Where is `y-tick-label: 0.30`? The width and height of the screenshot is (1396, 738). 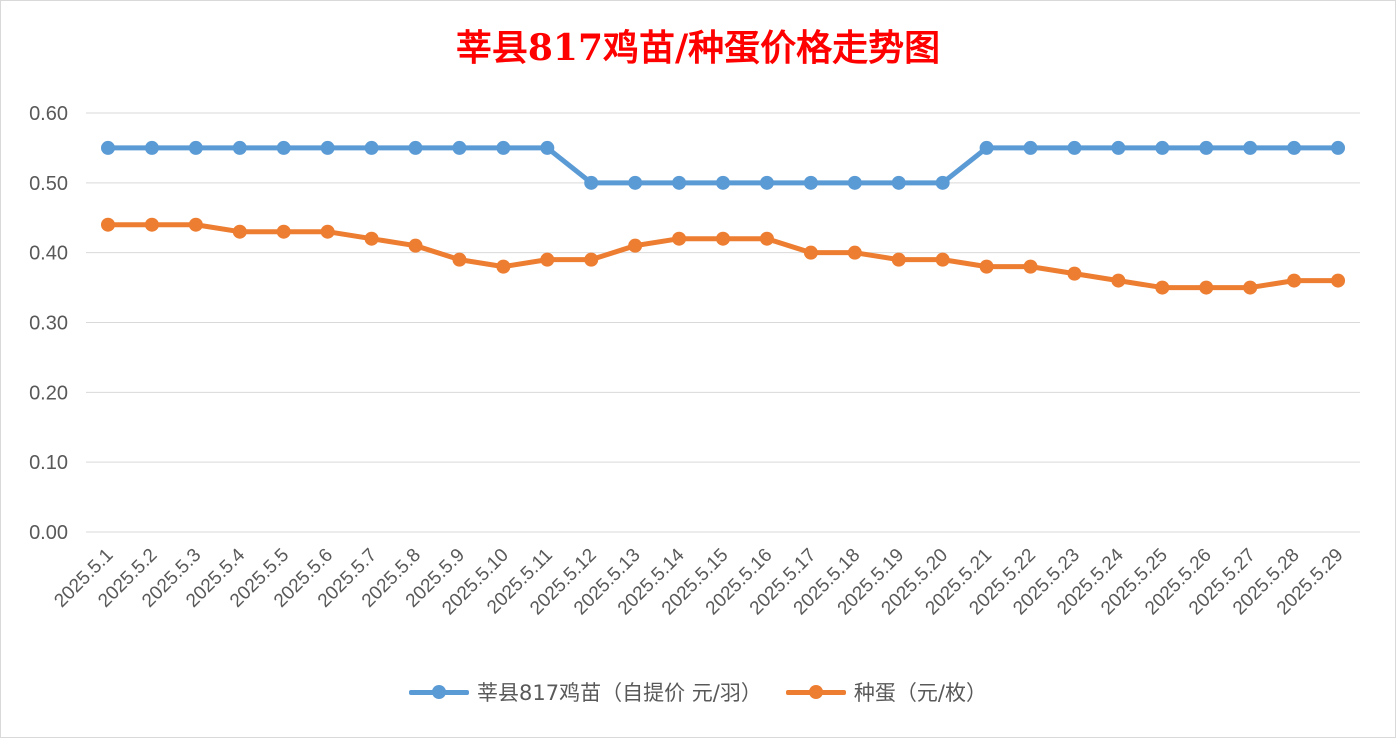 y-tick-label: 0.30 is located at coordinates (48, 324).